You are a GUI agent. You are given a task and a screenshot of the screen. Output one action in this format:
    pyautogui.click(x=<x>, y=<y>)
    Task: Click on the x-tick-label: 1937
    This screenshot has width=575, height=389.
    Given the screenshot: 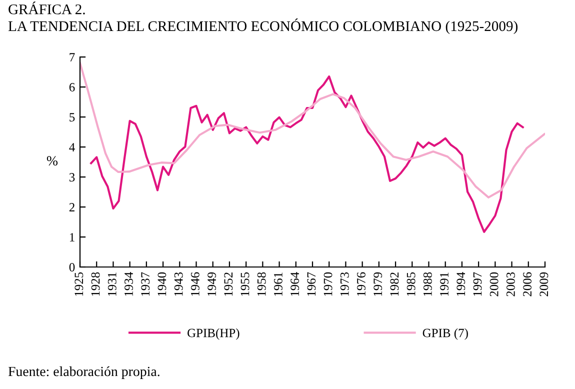 What is the action you would take?
    pyautogui.click(x=145, y=284)
    